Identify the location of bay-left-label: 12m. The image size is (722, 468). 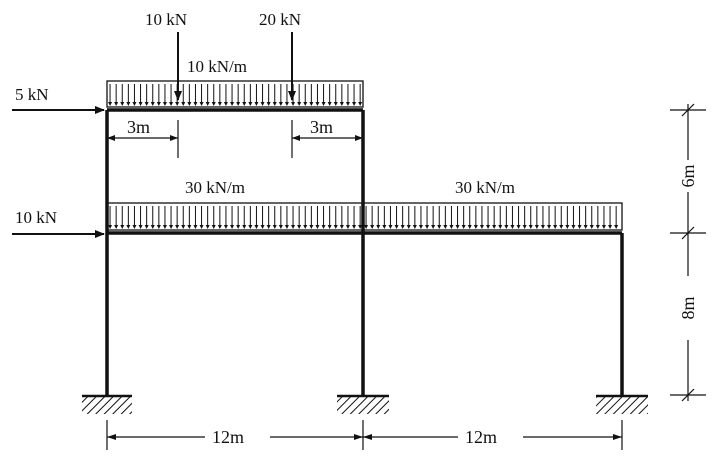
(228, 437).